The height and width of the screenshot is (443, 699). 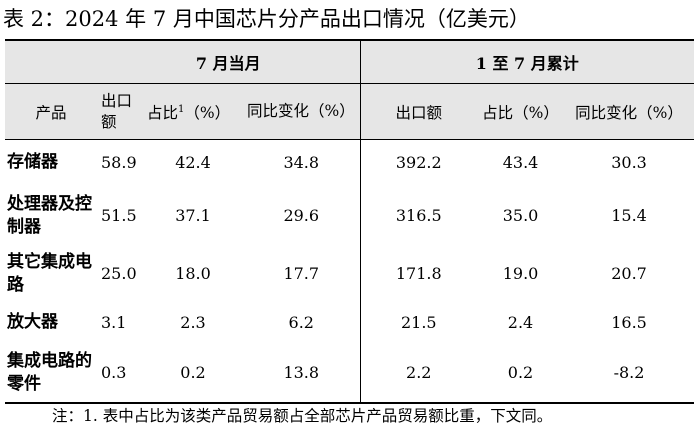 What do you see at coordinates (193, 322) in the screenshot?
I see `cell-share-month: 2.3` at bounding box center [193, 322].